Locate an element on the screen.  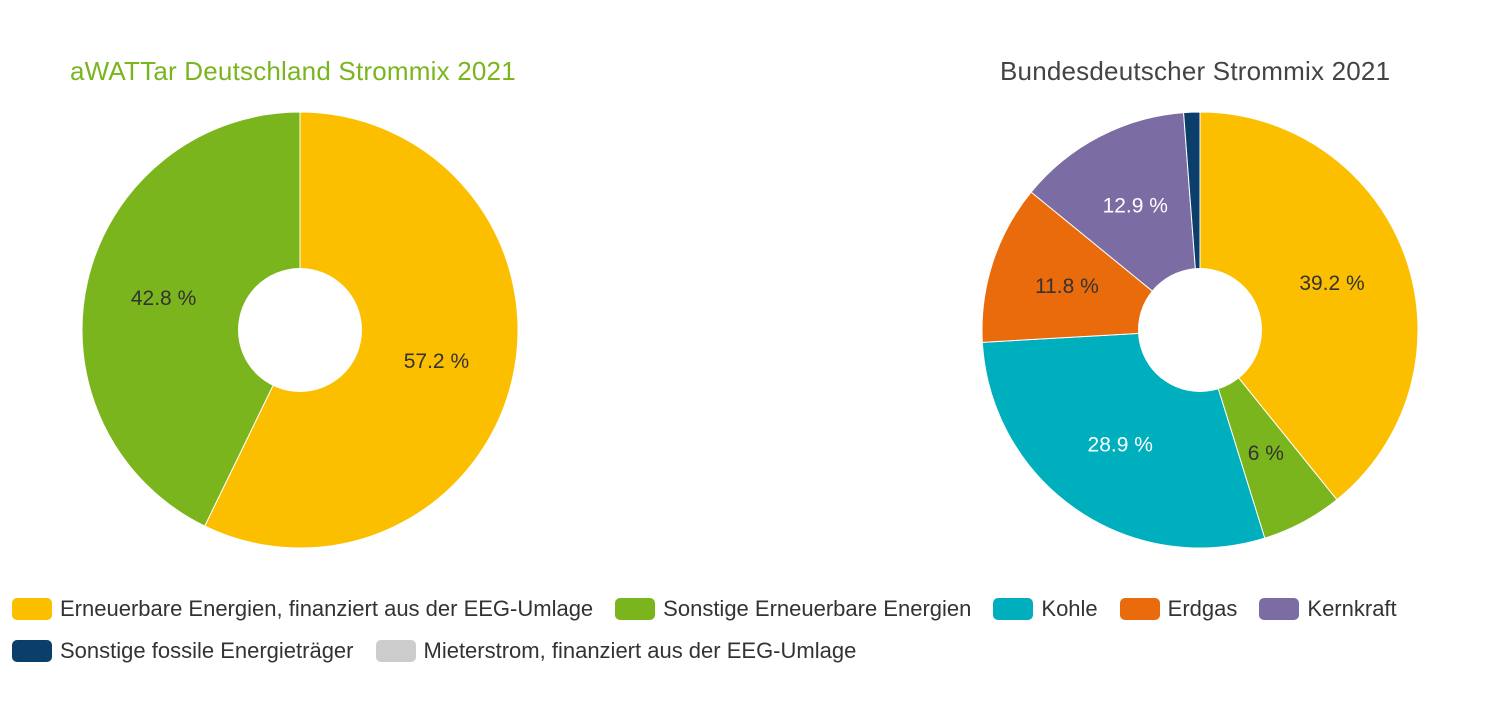
slice-label-kernkraft: 12.9 % is located at coordinates (1135, 205).